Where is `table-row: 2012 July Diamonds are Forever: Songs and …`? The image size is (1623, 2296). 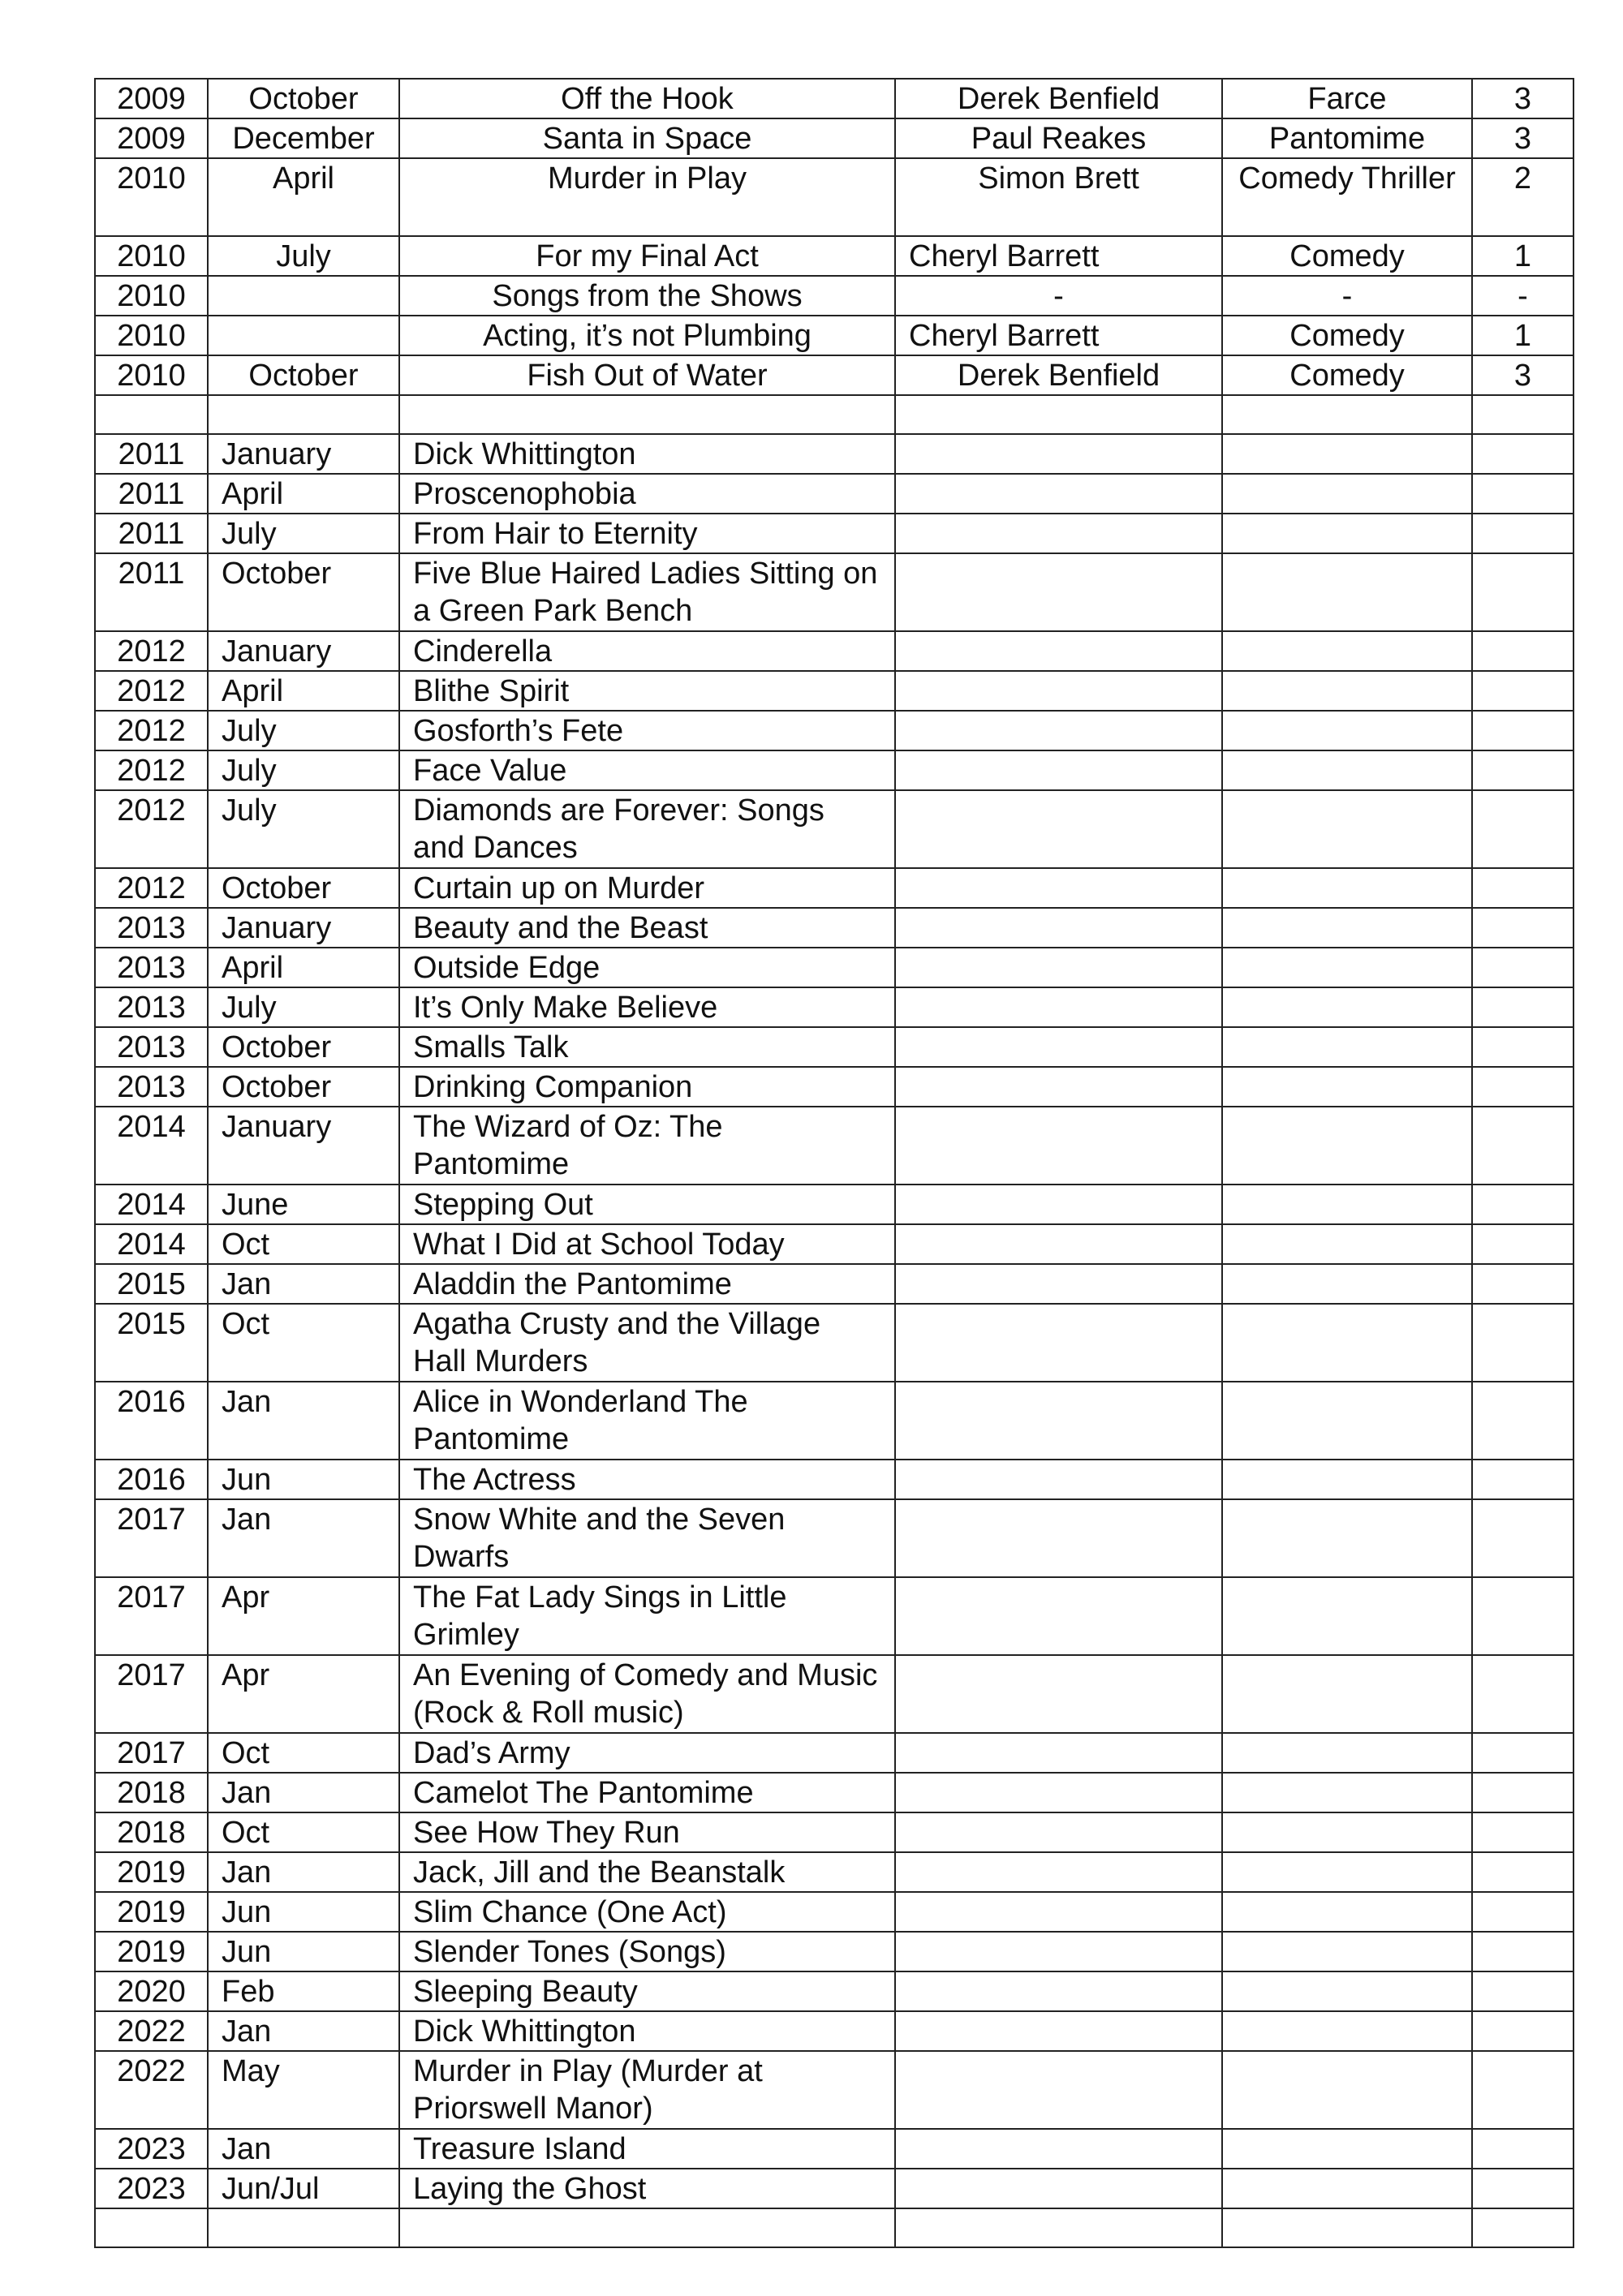 table-row: 2012 July Diamonds are Forever: Songs and … is located at coordinates (834, 829).